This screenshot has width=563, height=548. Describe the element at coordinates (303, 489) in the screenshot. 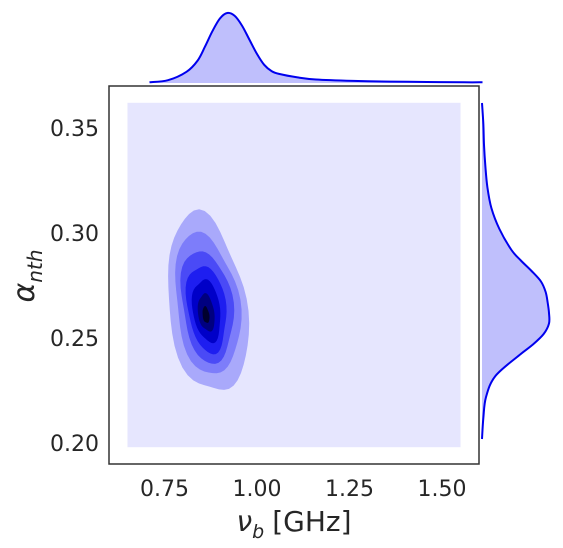

I see `x-tick-labels: 0.75 1.00 1.25 1.50` at that location.